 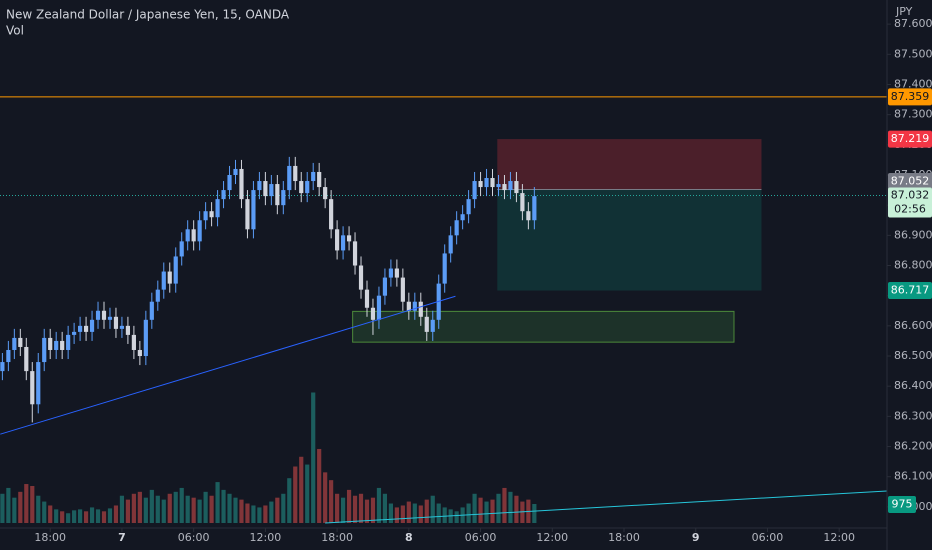 What do you see at coordinates (913, 325) in the screenshot?
I see `y-tick-label: 86.600` at bounding box center [913, 325].